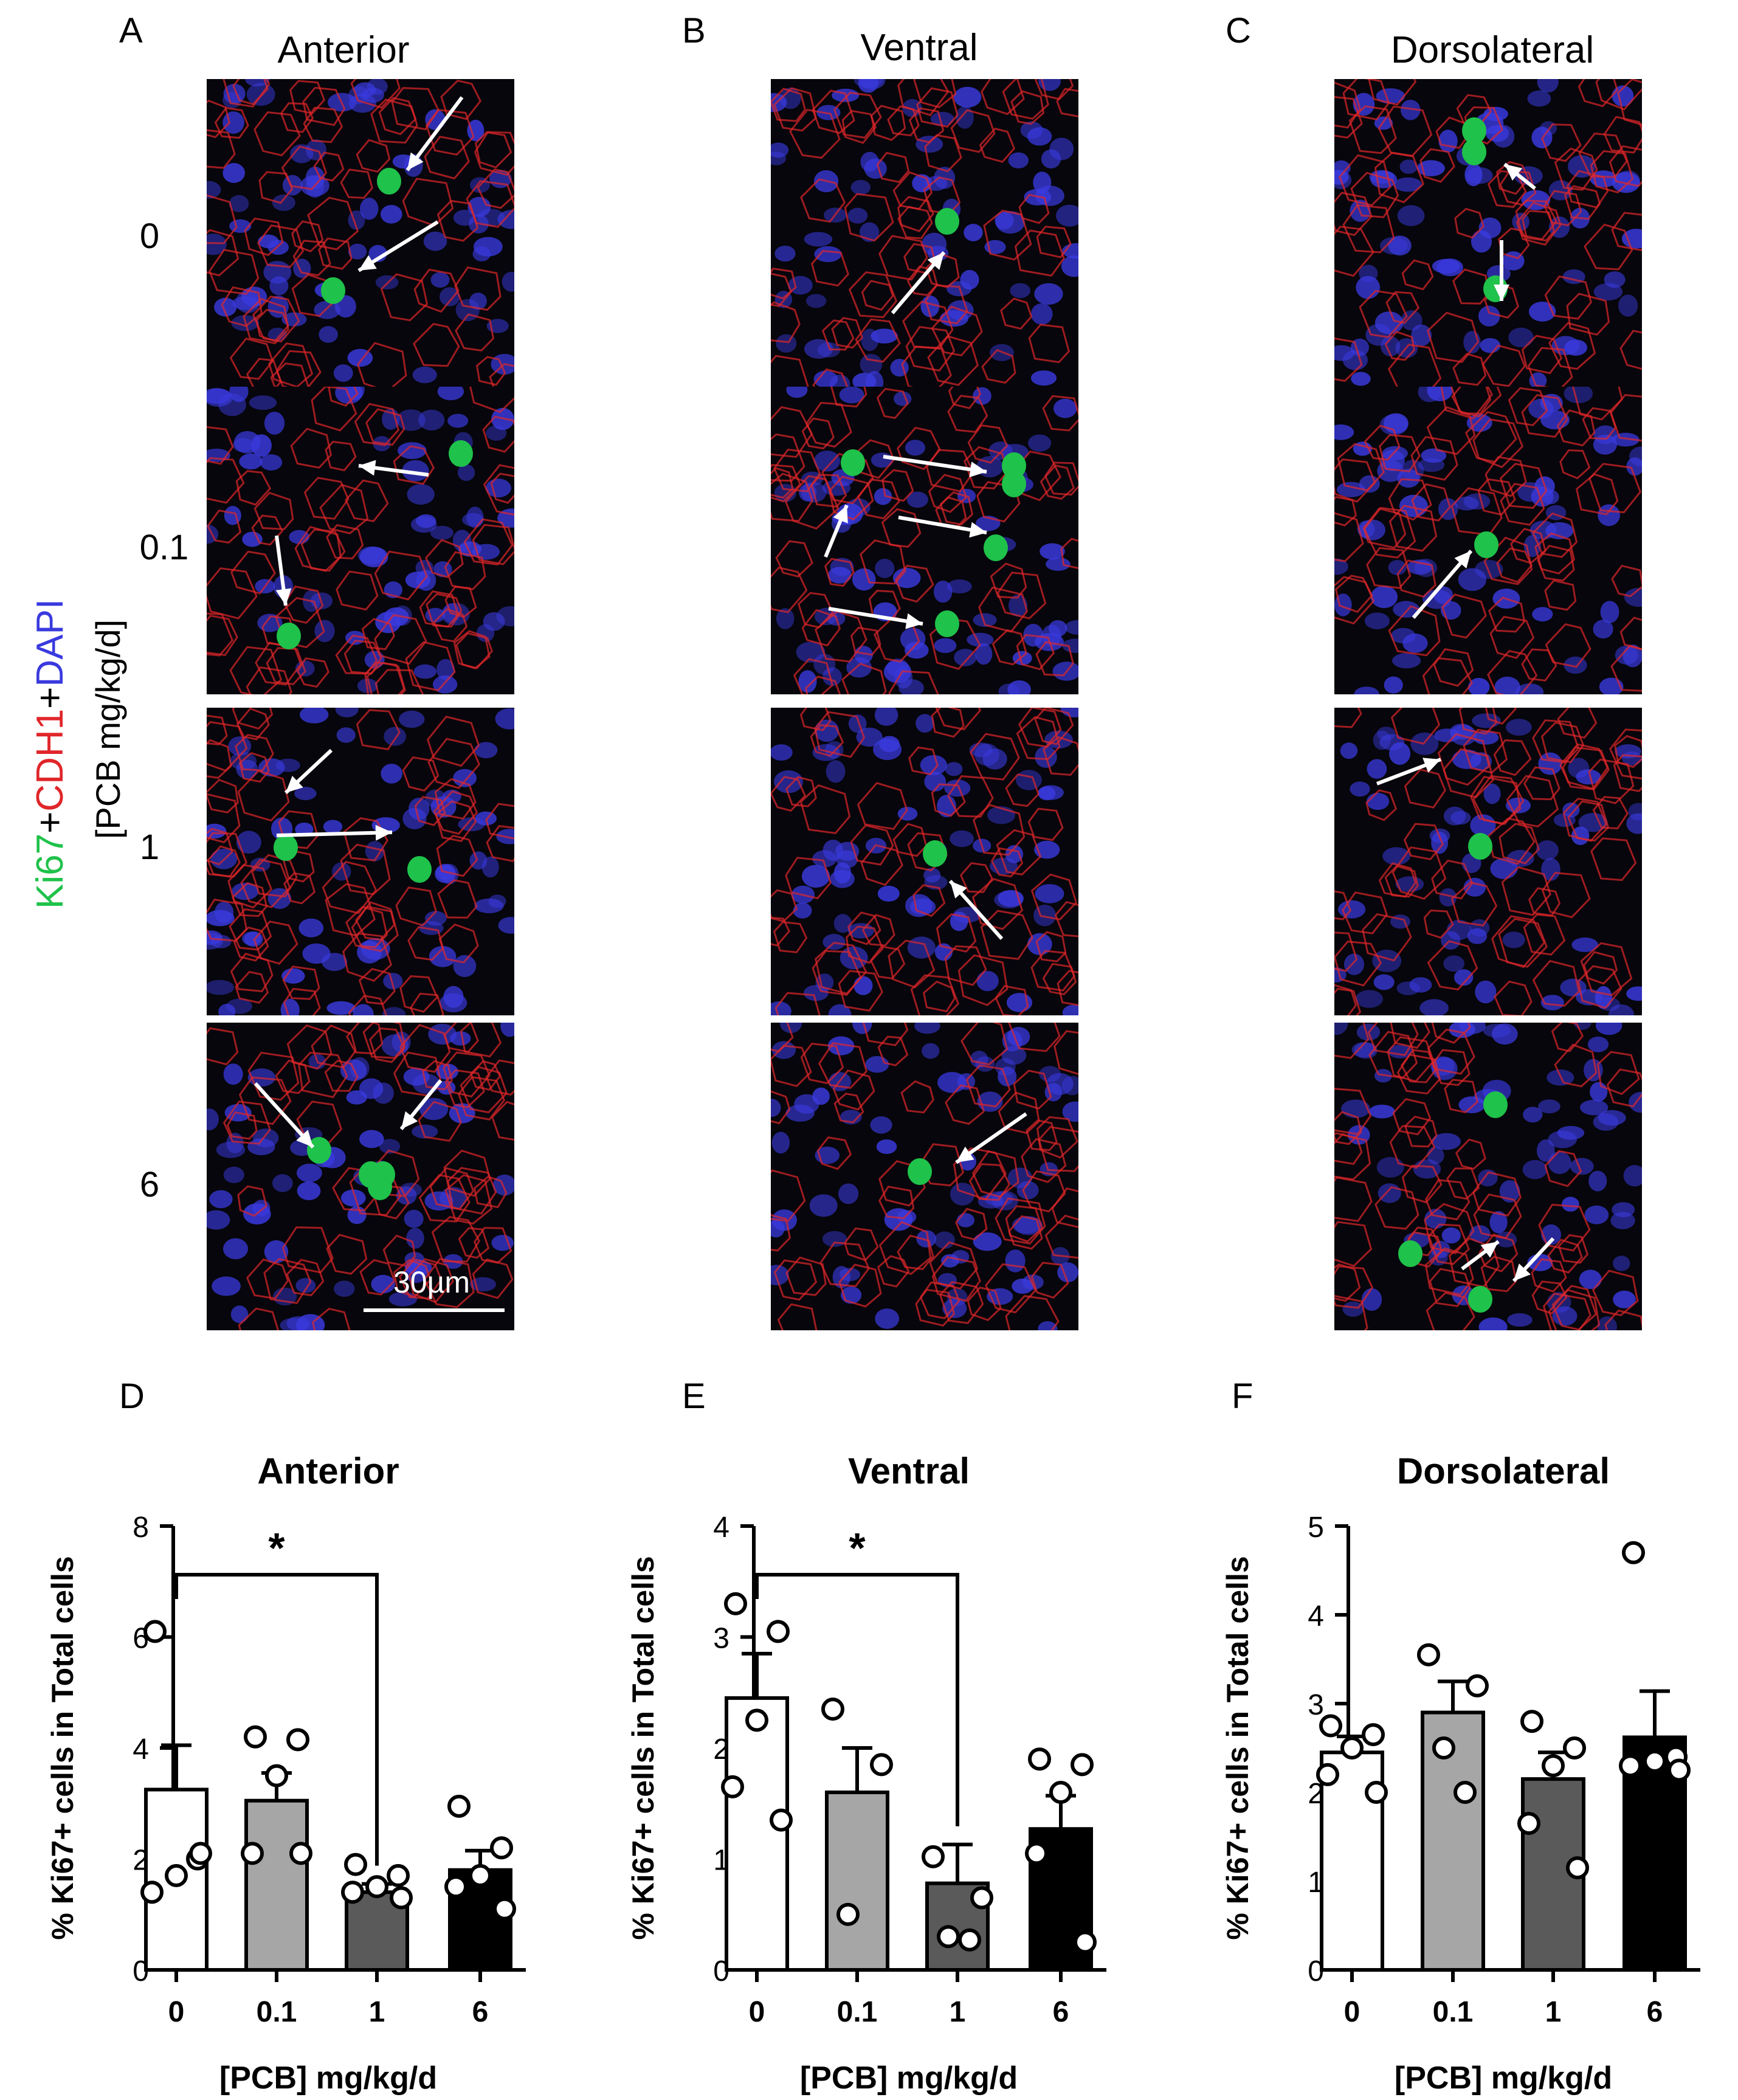 This screenshot has height=2100, width=1738. Describe the element at coordinates (164, 547) in the screenshot. I see `dose-label-0-1: 0.1` at that location.